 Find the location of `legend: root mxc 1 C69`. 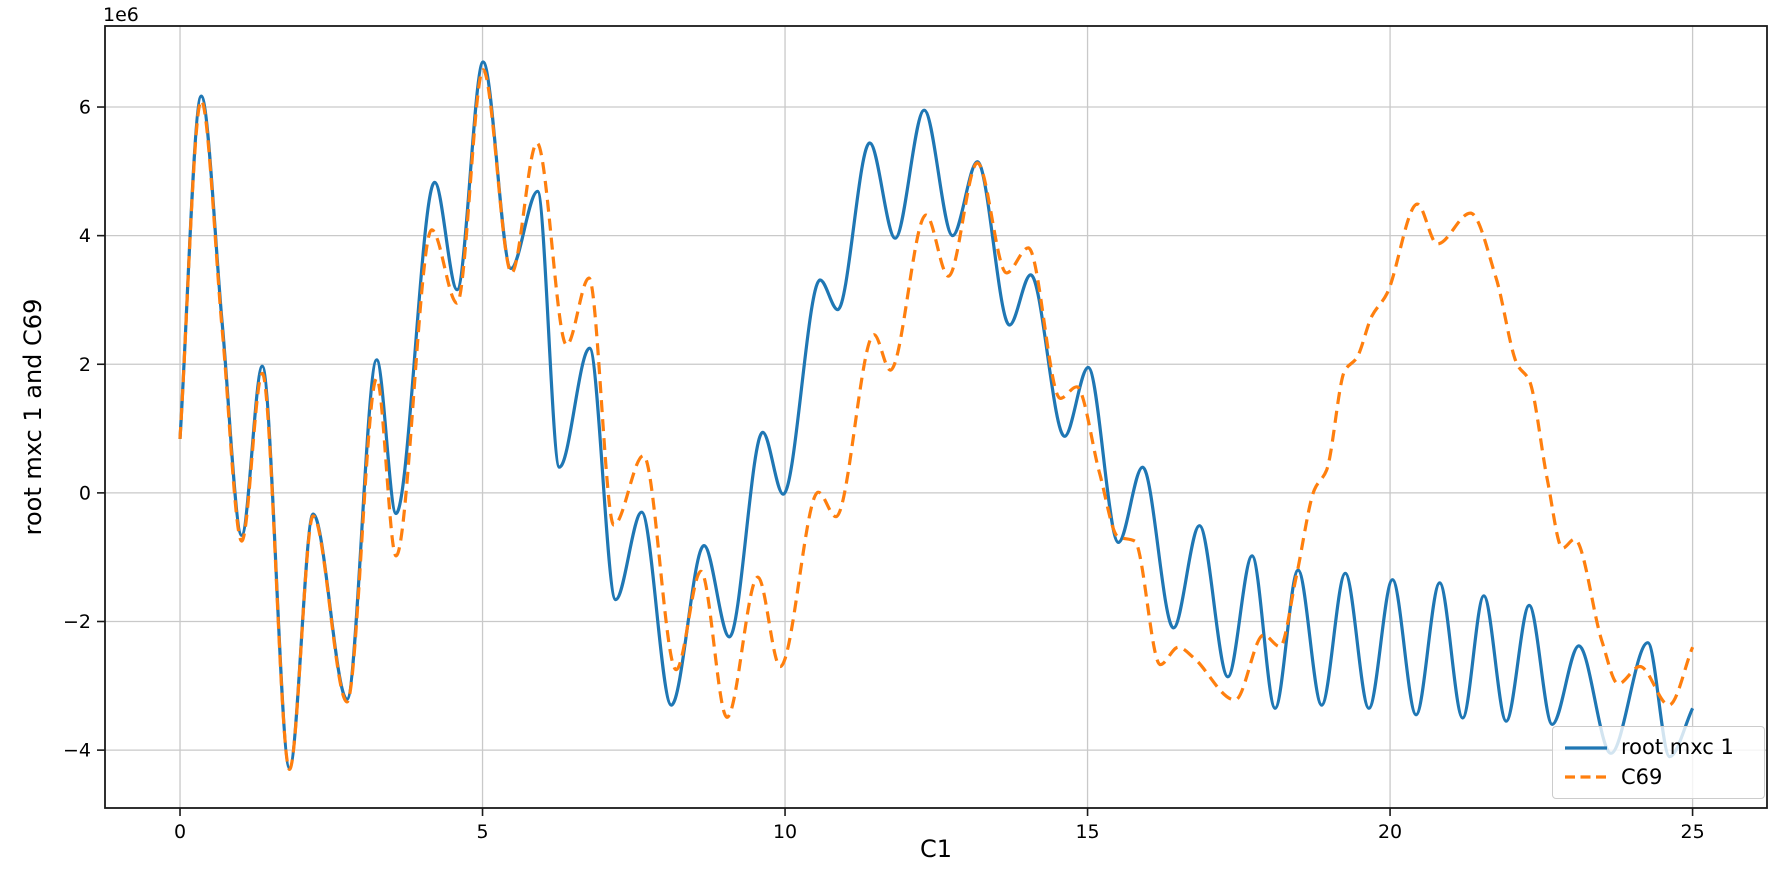

legend: root mxc 1 C69 is located at coordinates (1658, 762).